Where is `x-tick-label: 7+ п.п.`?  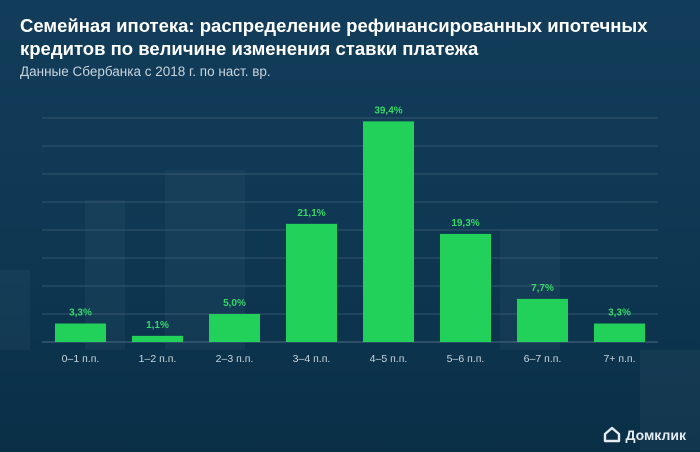
x-tick-label: 7+ п.п. is located at coordinates (619, 359).